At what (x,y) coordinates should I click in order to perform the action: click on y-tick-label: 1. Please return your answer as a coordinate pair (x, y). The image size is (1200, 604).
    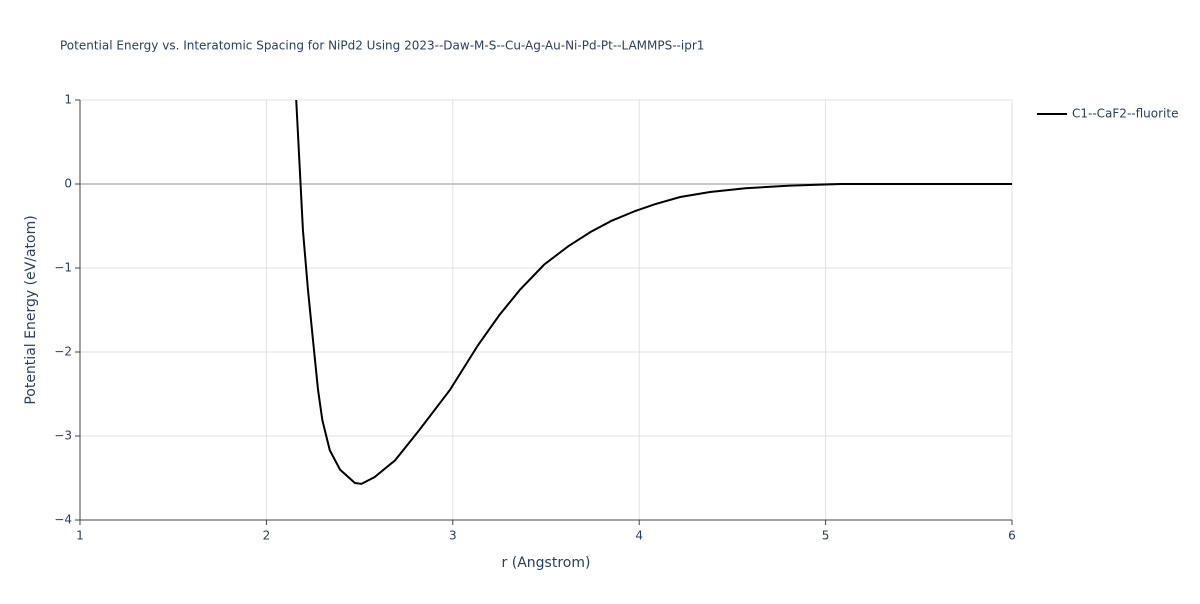
    Looking at the image, I should click on (68, 100).